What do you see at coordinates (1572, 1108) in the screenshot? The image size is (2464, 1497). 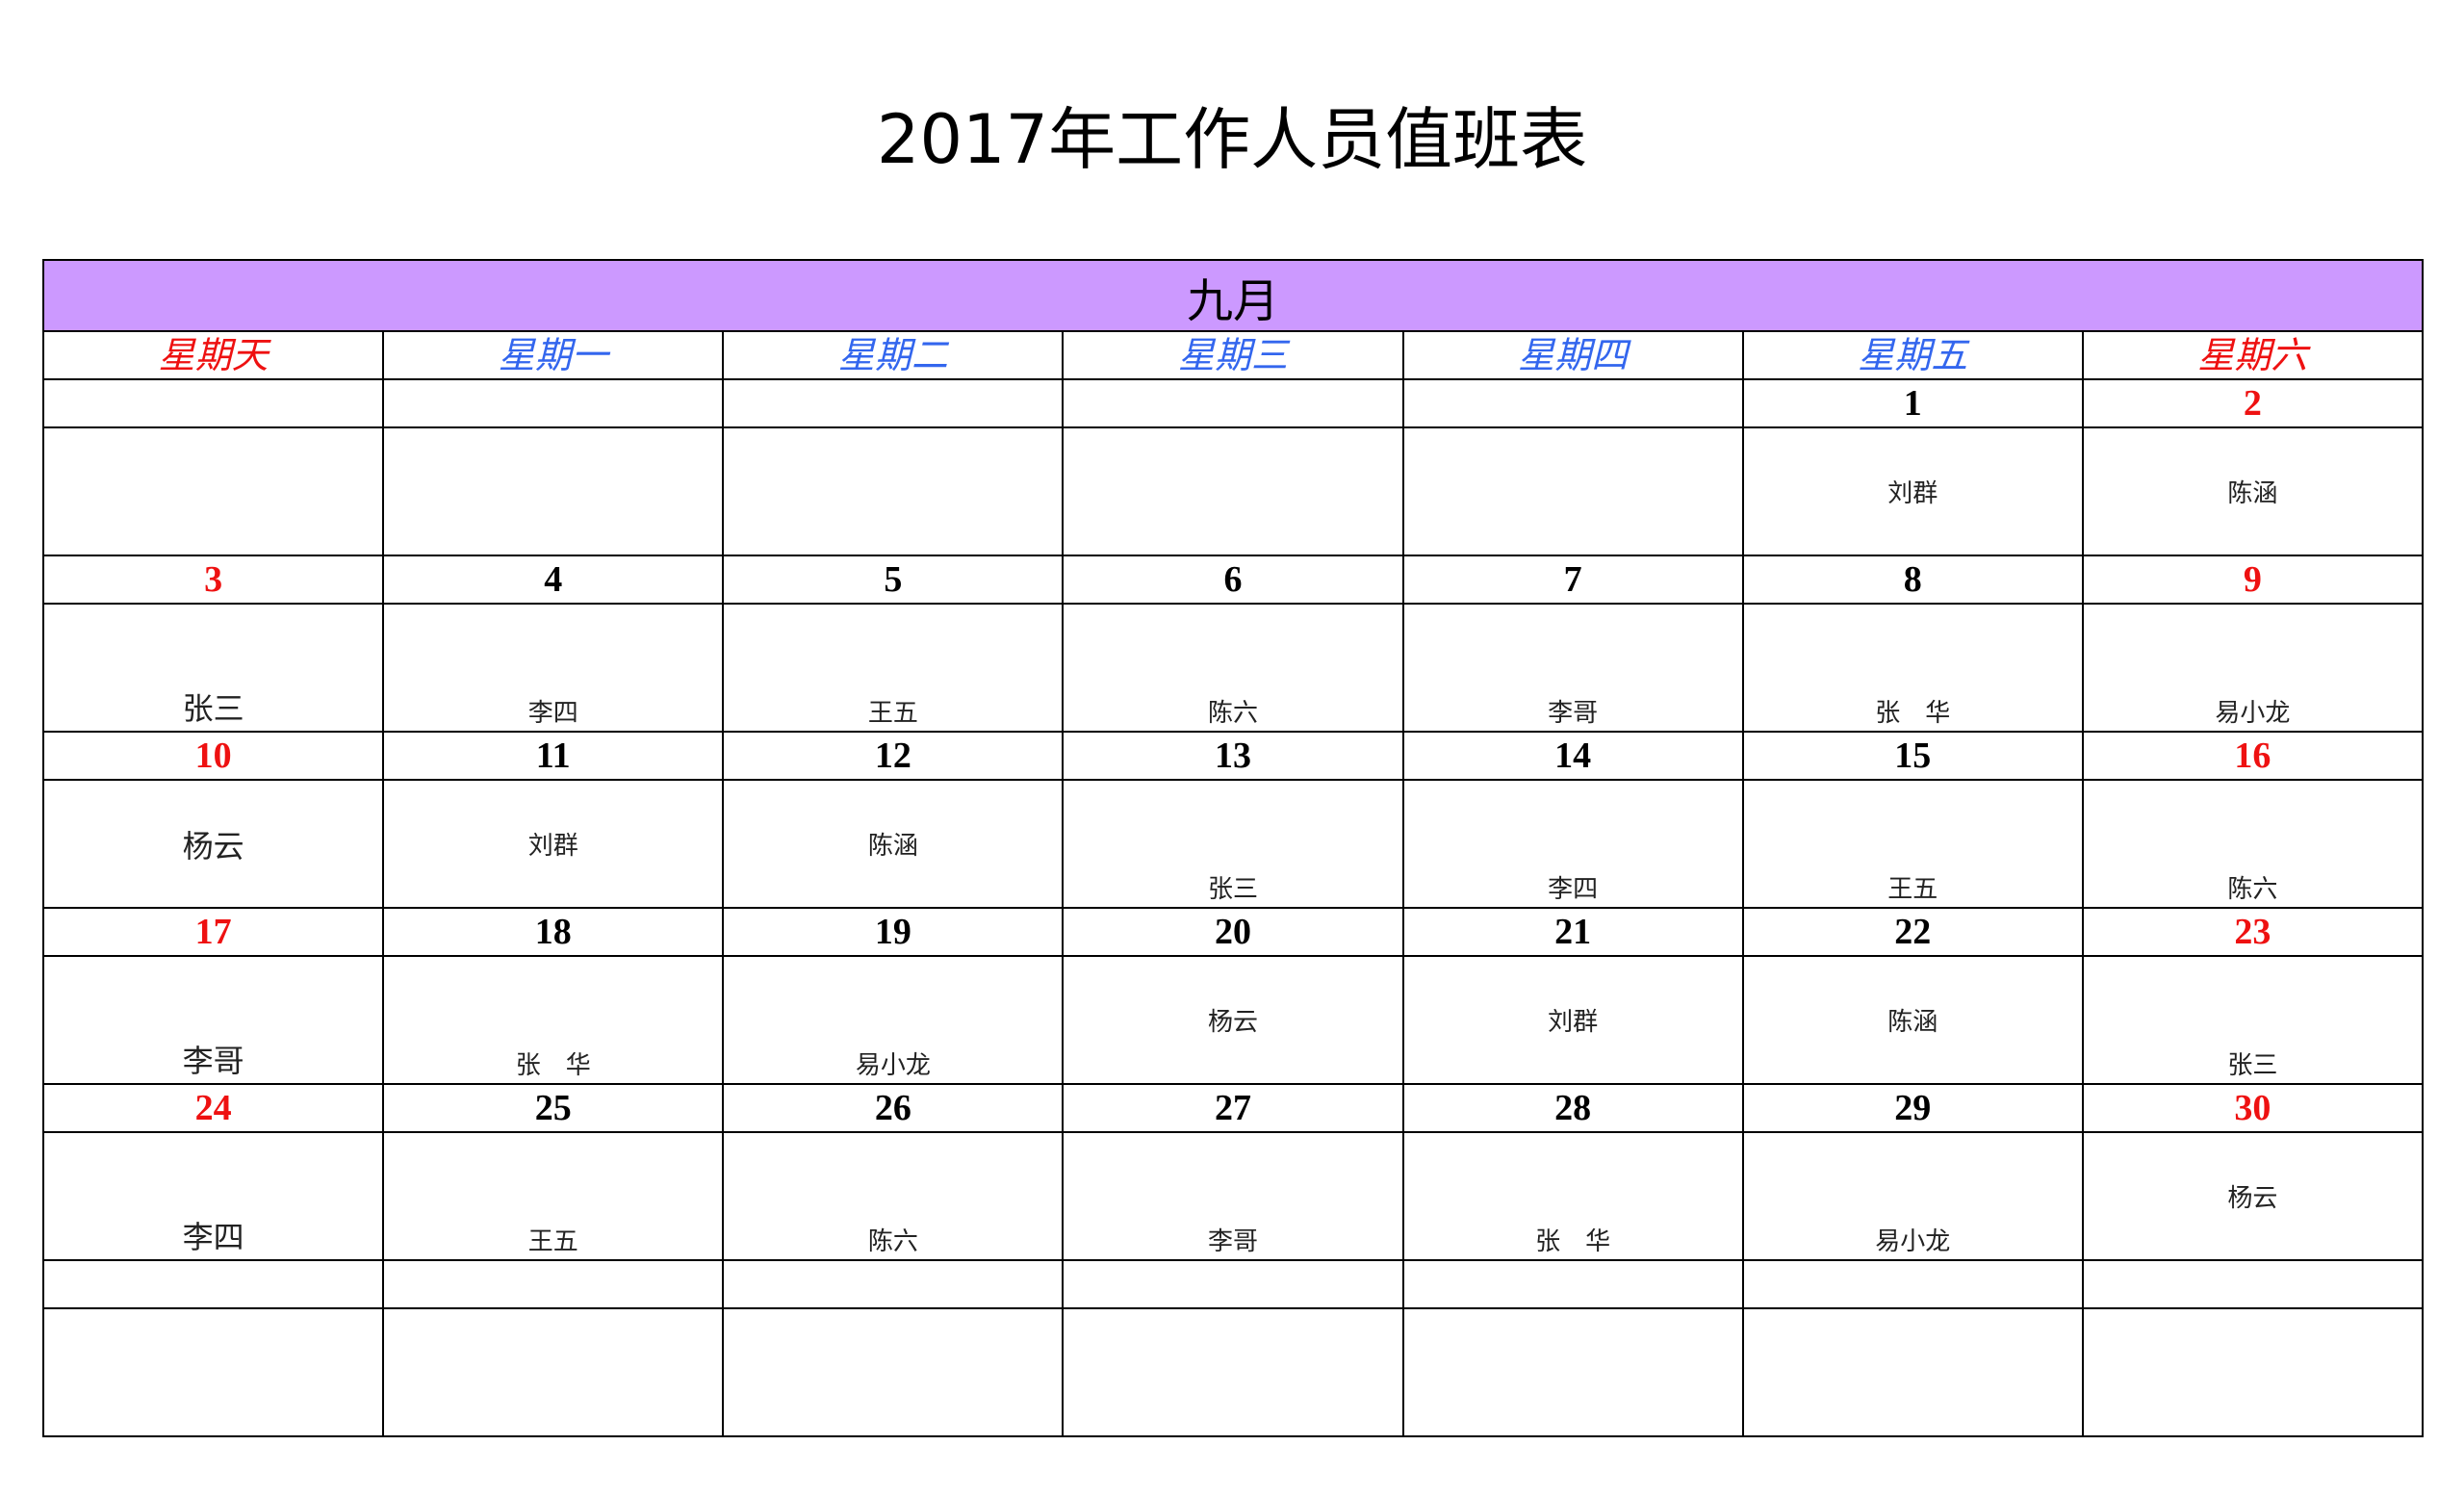 I see `date-cell: 28` at bounding box center [1572, 1108].